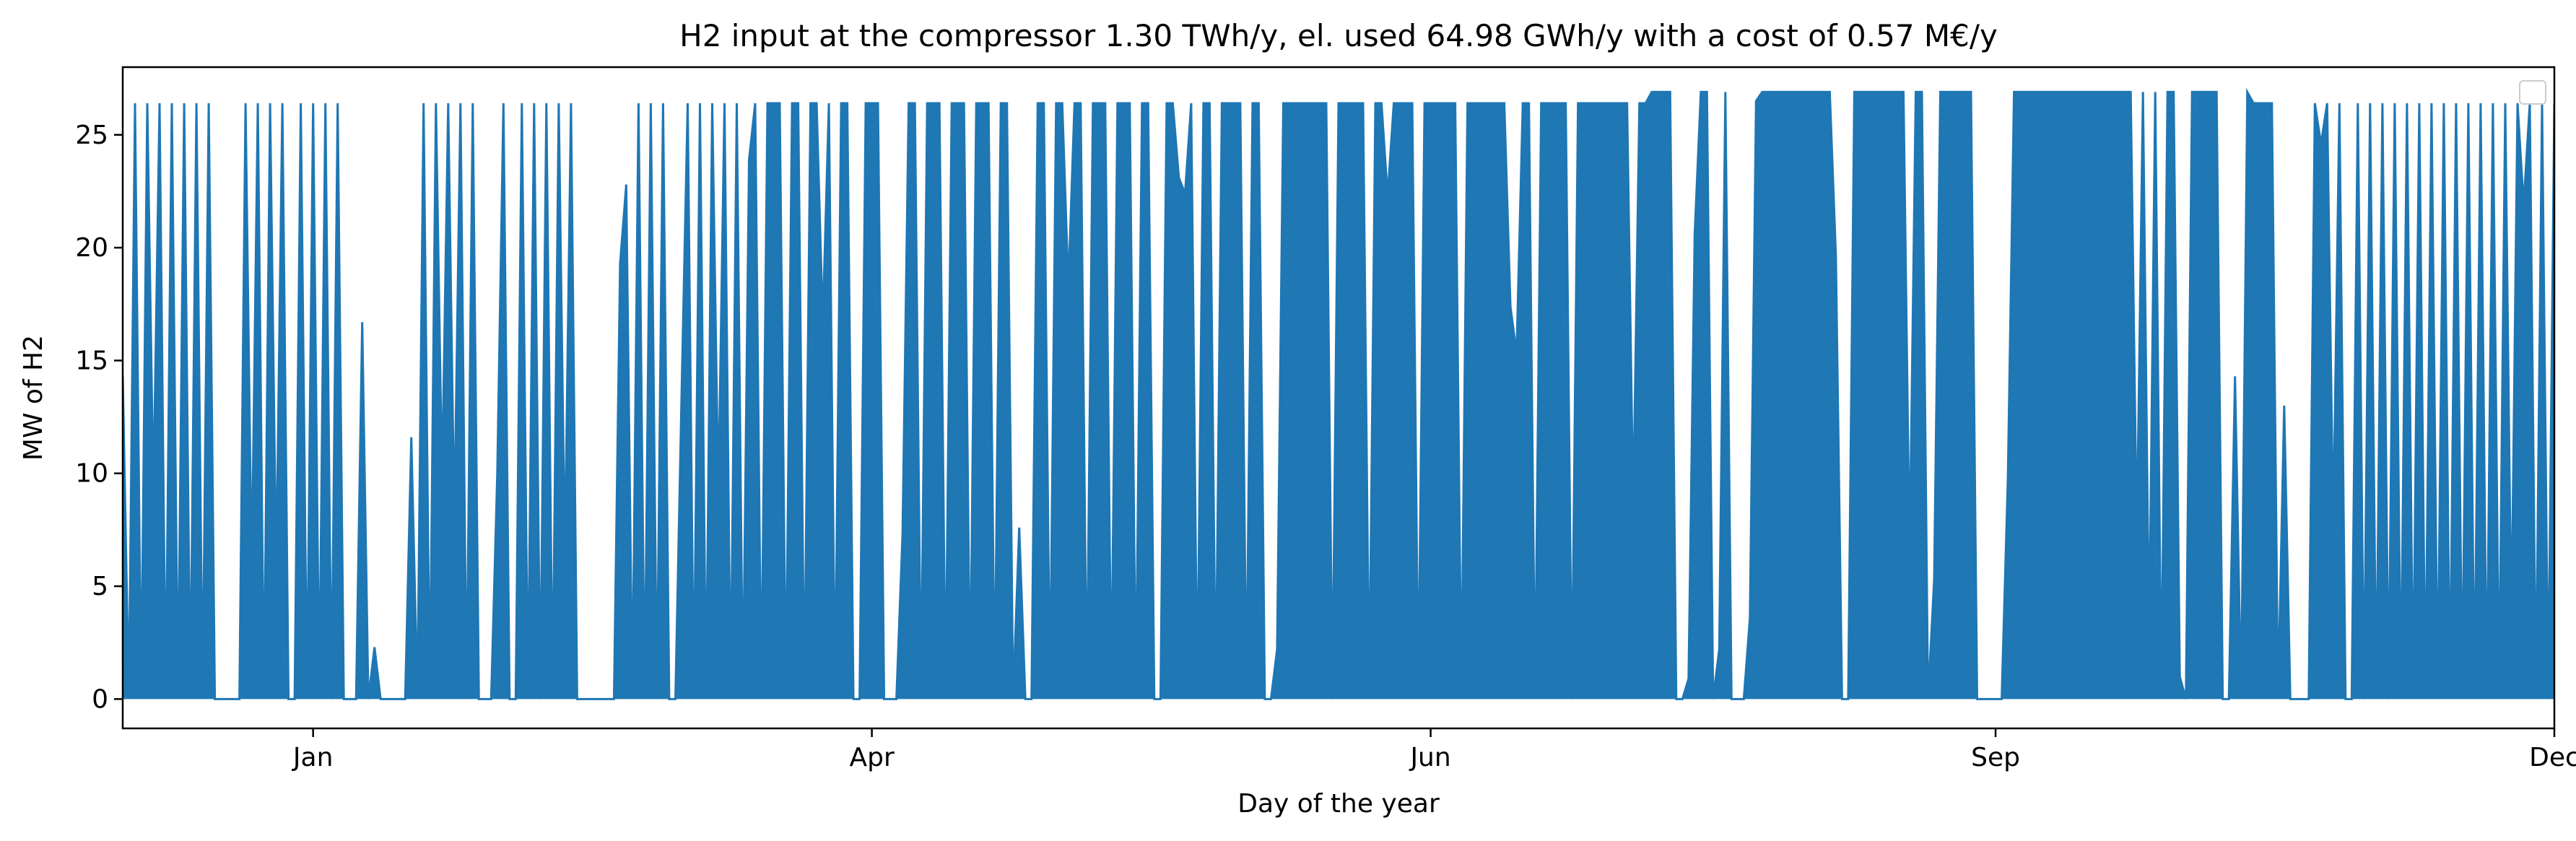 This screenshot has height=841, width=2576. I want to click on x-tick-label: Jun, so click(1429, 757).